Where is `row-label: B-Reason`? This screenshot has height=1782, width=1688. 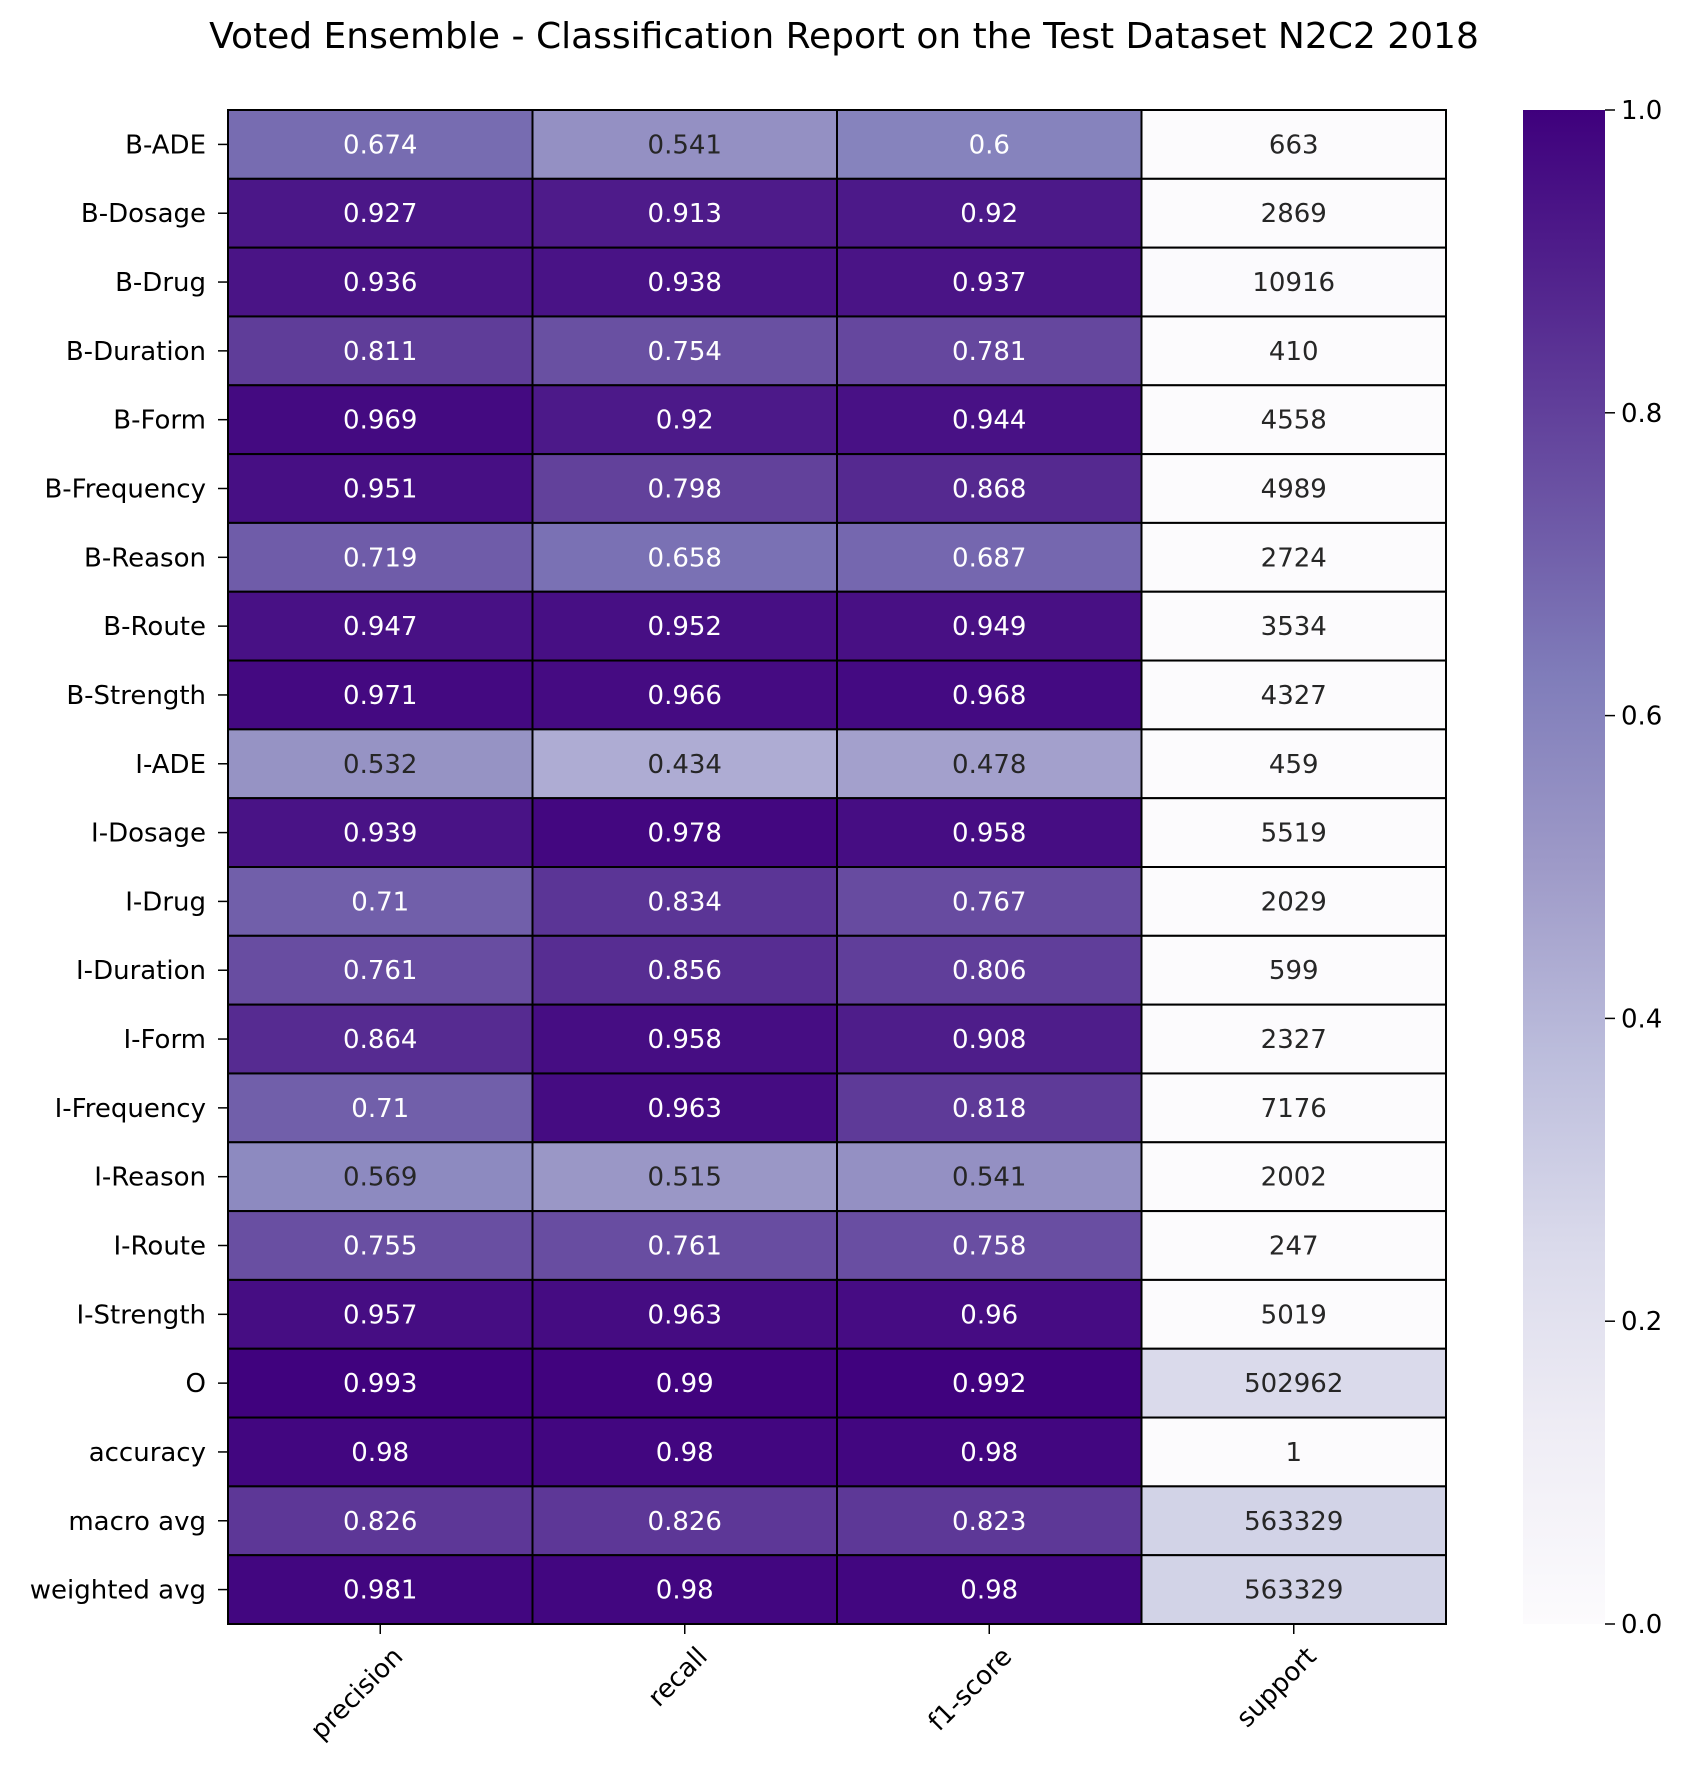
row-label: B-Reason is located at coordinates (145, 558).